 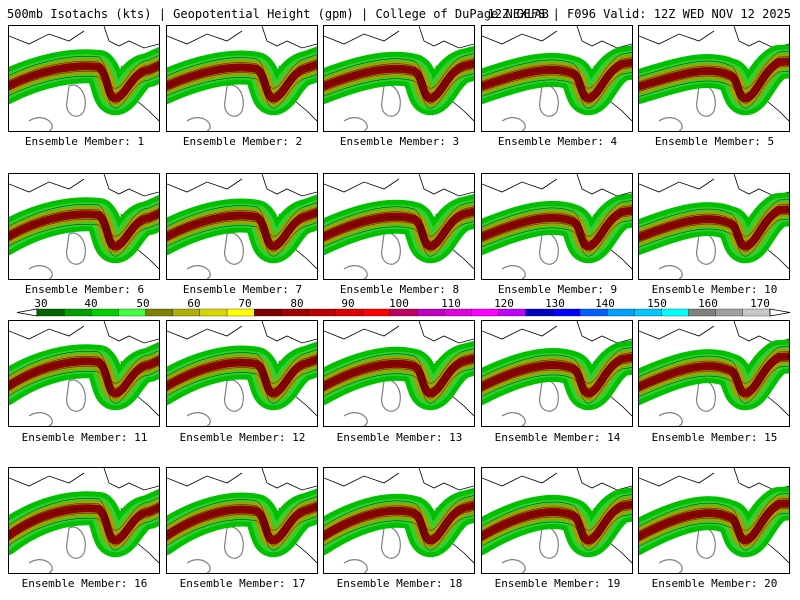 What do you see at coordinates (245, 303) in the screenshot?
I see `colorbar-tick-label: 70` at bounding box center [245, 303].